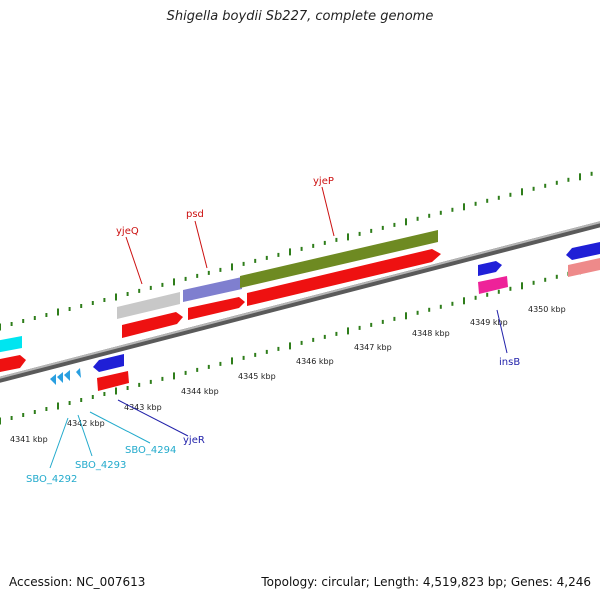 This screenshot has height=600, width=600. Describe the element at coordinates (300, 16) in the screenshot. I see `map-title: Shigella boydii Sb227, complete genome` at that location.